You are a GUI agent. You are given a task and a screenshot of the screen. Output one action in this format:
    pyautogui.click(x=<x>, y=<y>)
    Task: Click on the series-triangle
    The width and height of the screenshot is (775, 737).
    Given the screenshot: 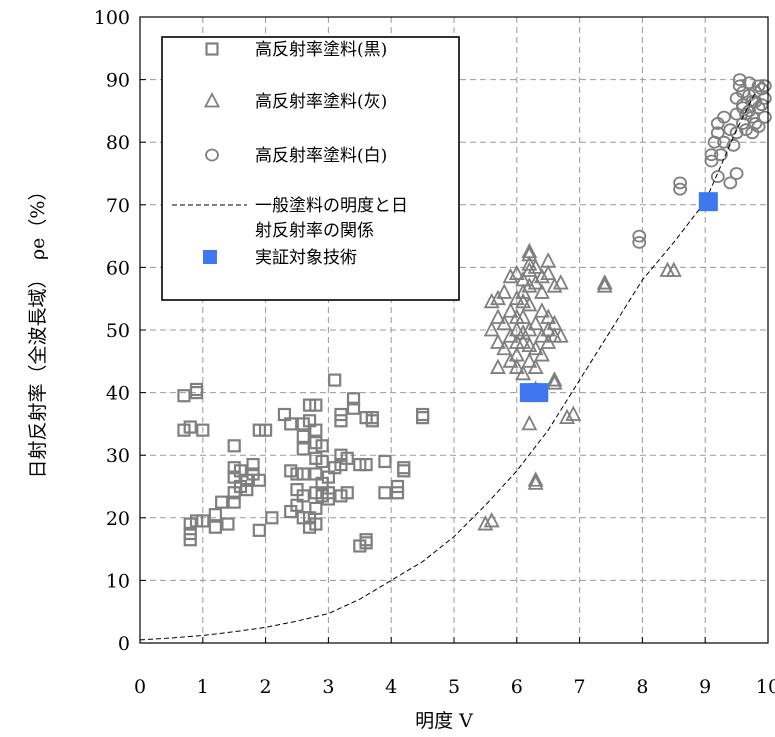 What is the action you would take?
    pyautogui.click(x=579, y=386)
    